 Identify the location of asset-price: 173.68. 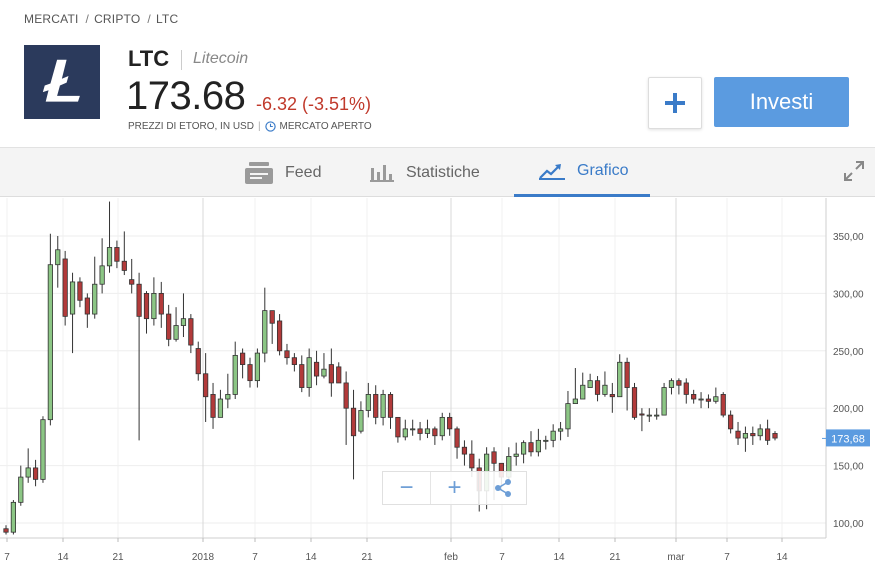
(186, 96).